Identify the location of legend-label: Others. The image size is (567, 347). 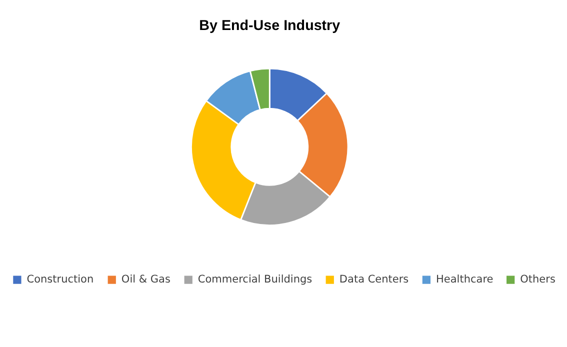
(538, 280).